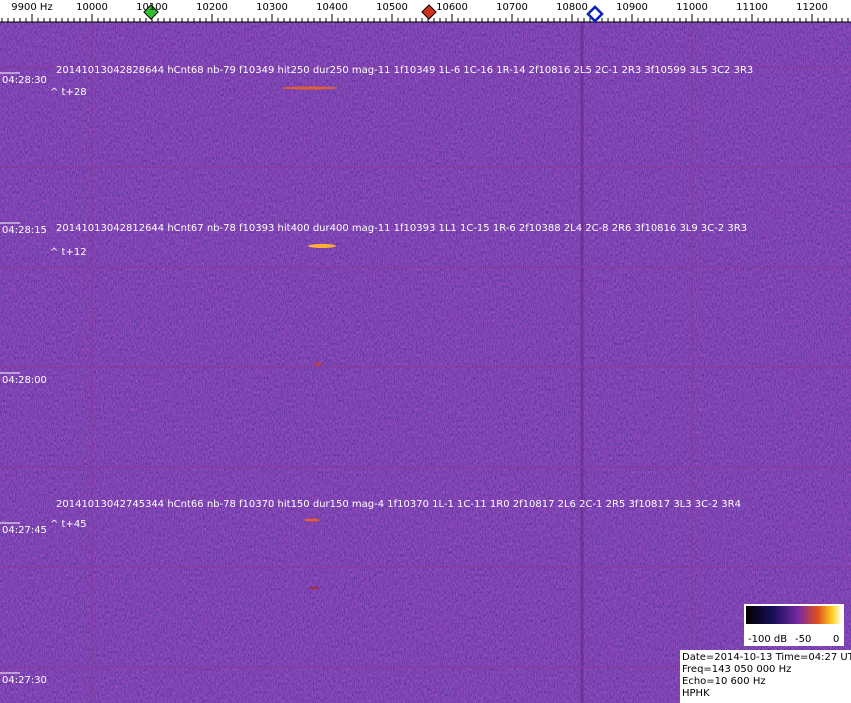 This screenshot has width=851, height=703. Describe the element at coordinates (24, 530) in the screenshot. I see `time-label: 04:27:45` at that location.